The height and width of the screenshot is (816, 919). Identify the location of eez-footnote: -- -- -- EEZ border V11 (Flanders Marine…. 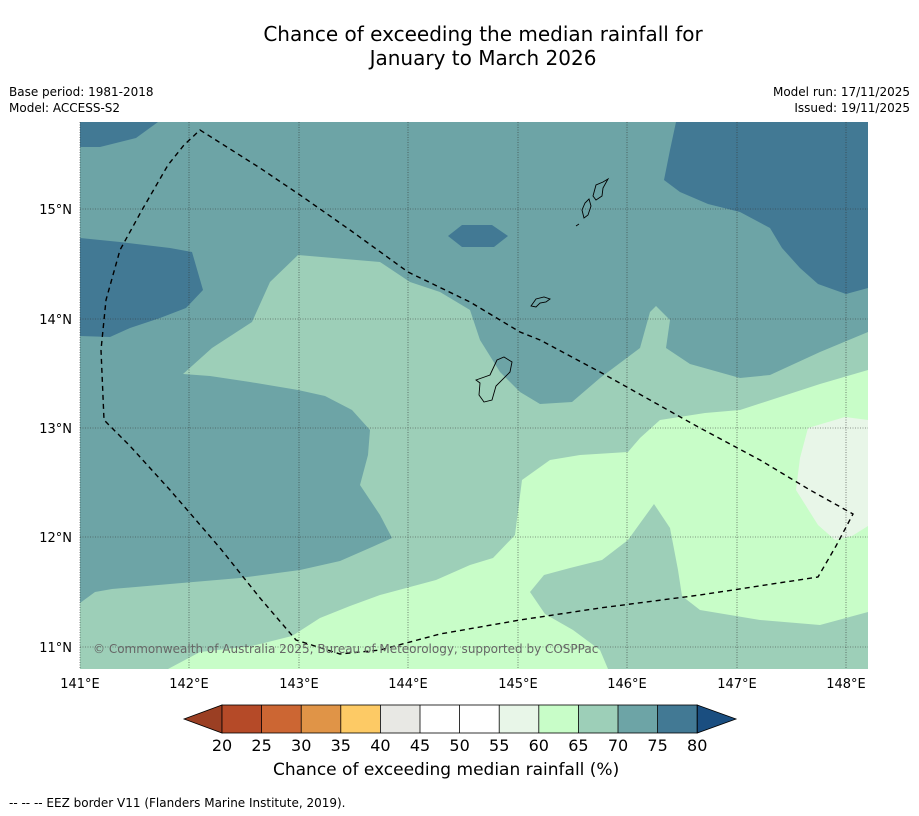
(177, 803).